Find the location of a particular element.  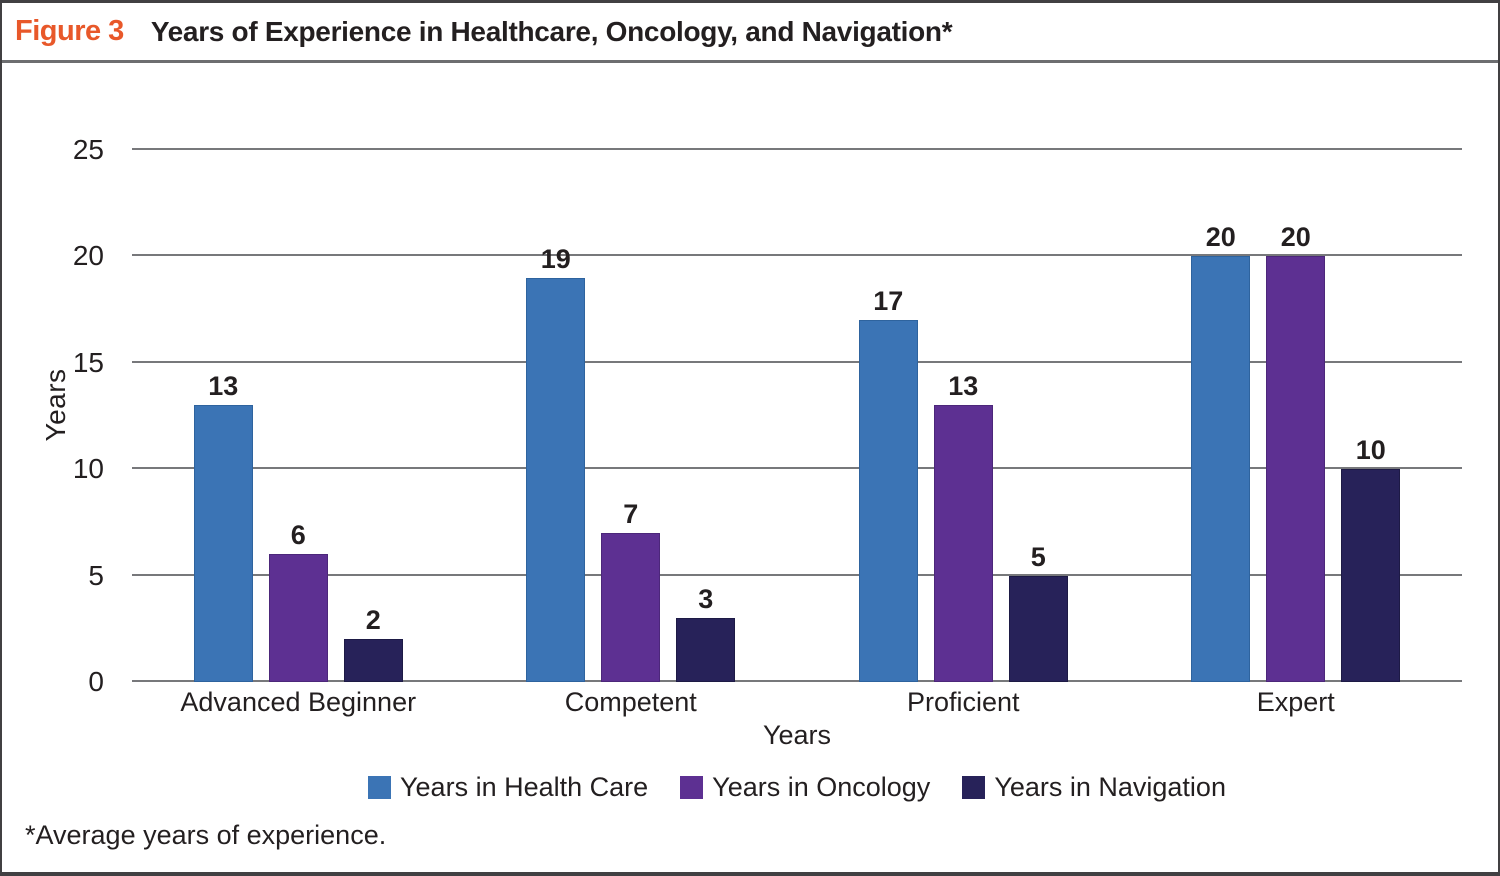

bar-wrap: 6 is located at coordinates (298, 416).